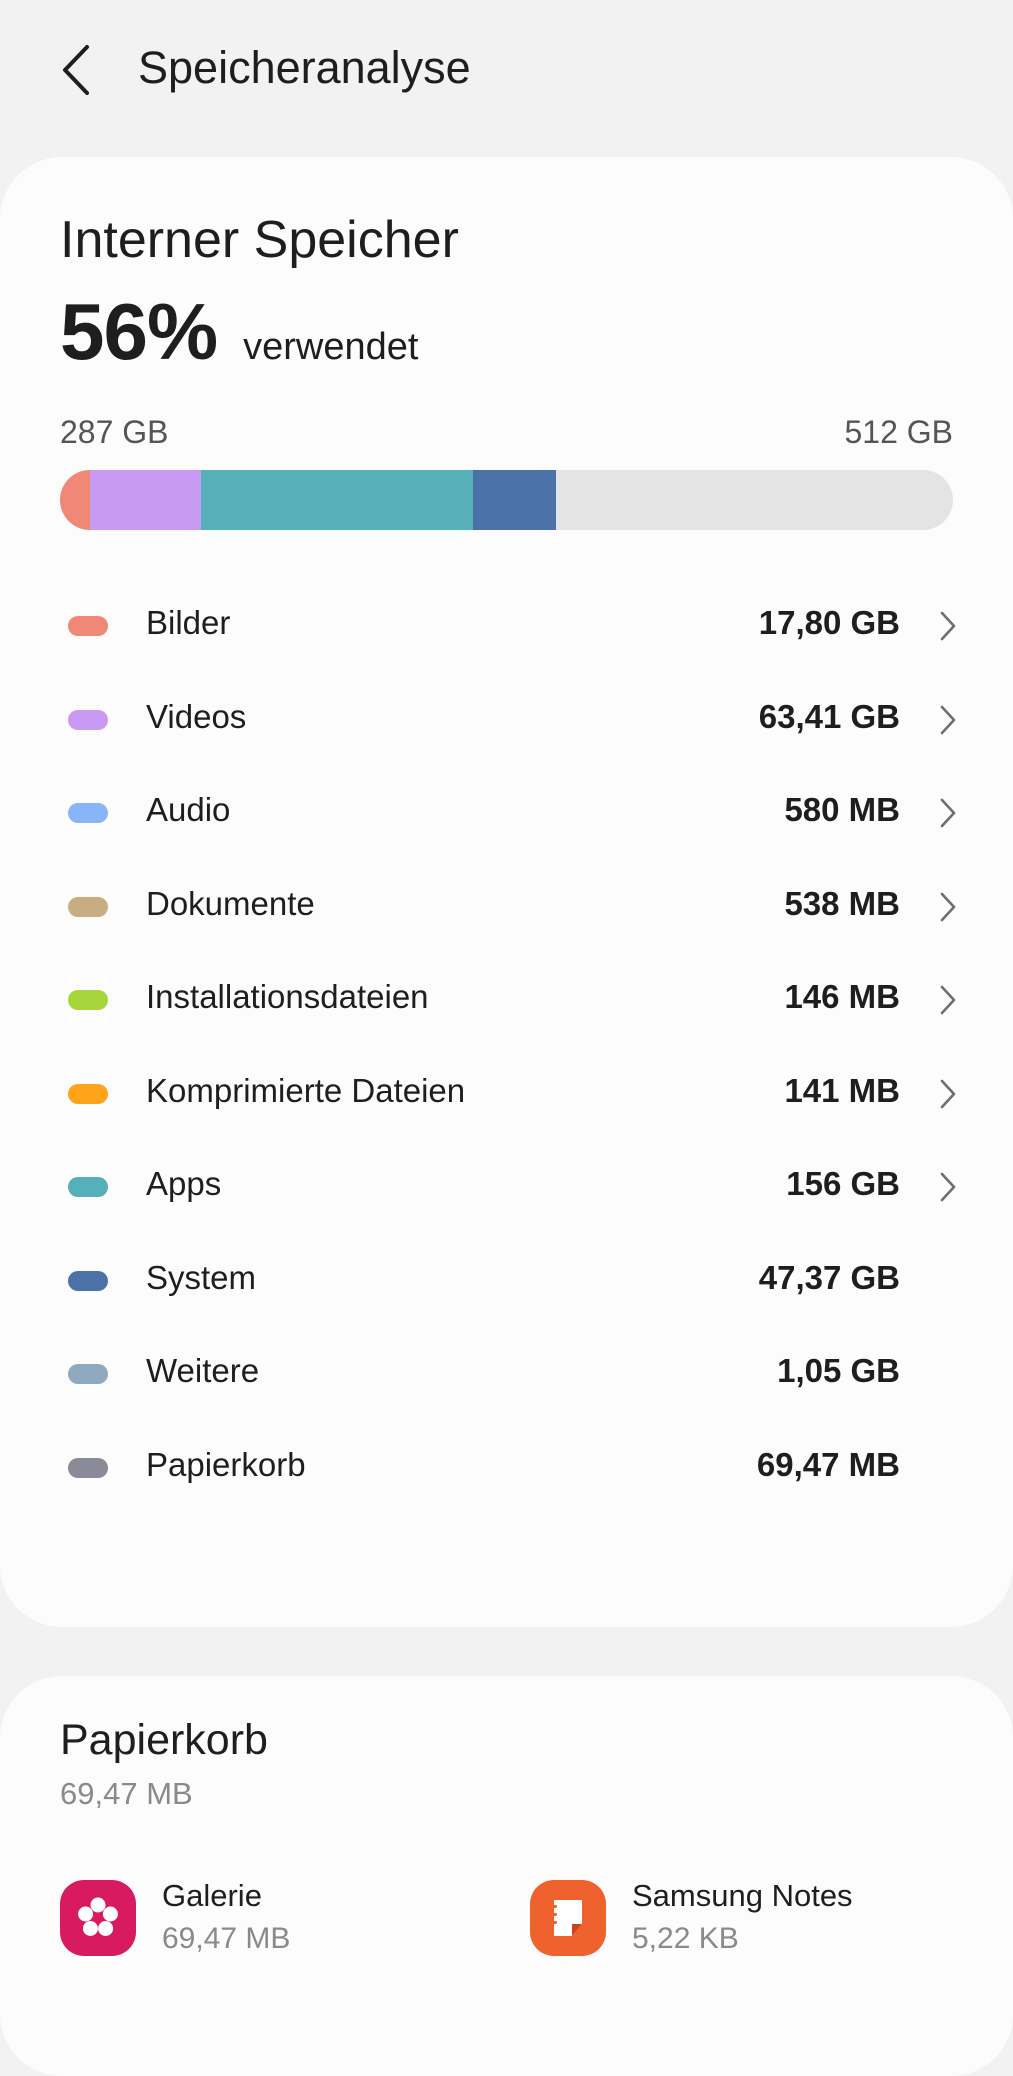  What do you see at coordinates (164, 1740) in the screenshot?
I see `trash-title: Papierkorb` at bounding box center [164, 1740].